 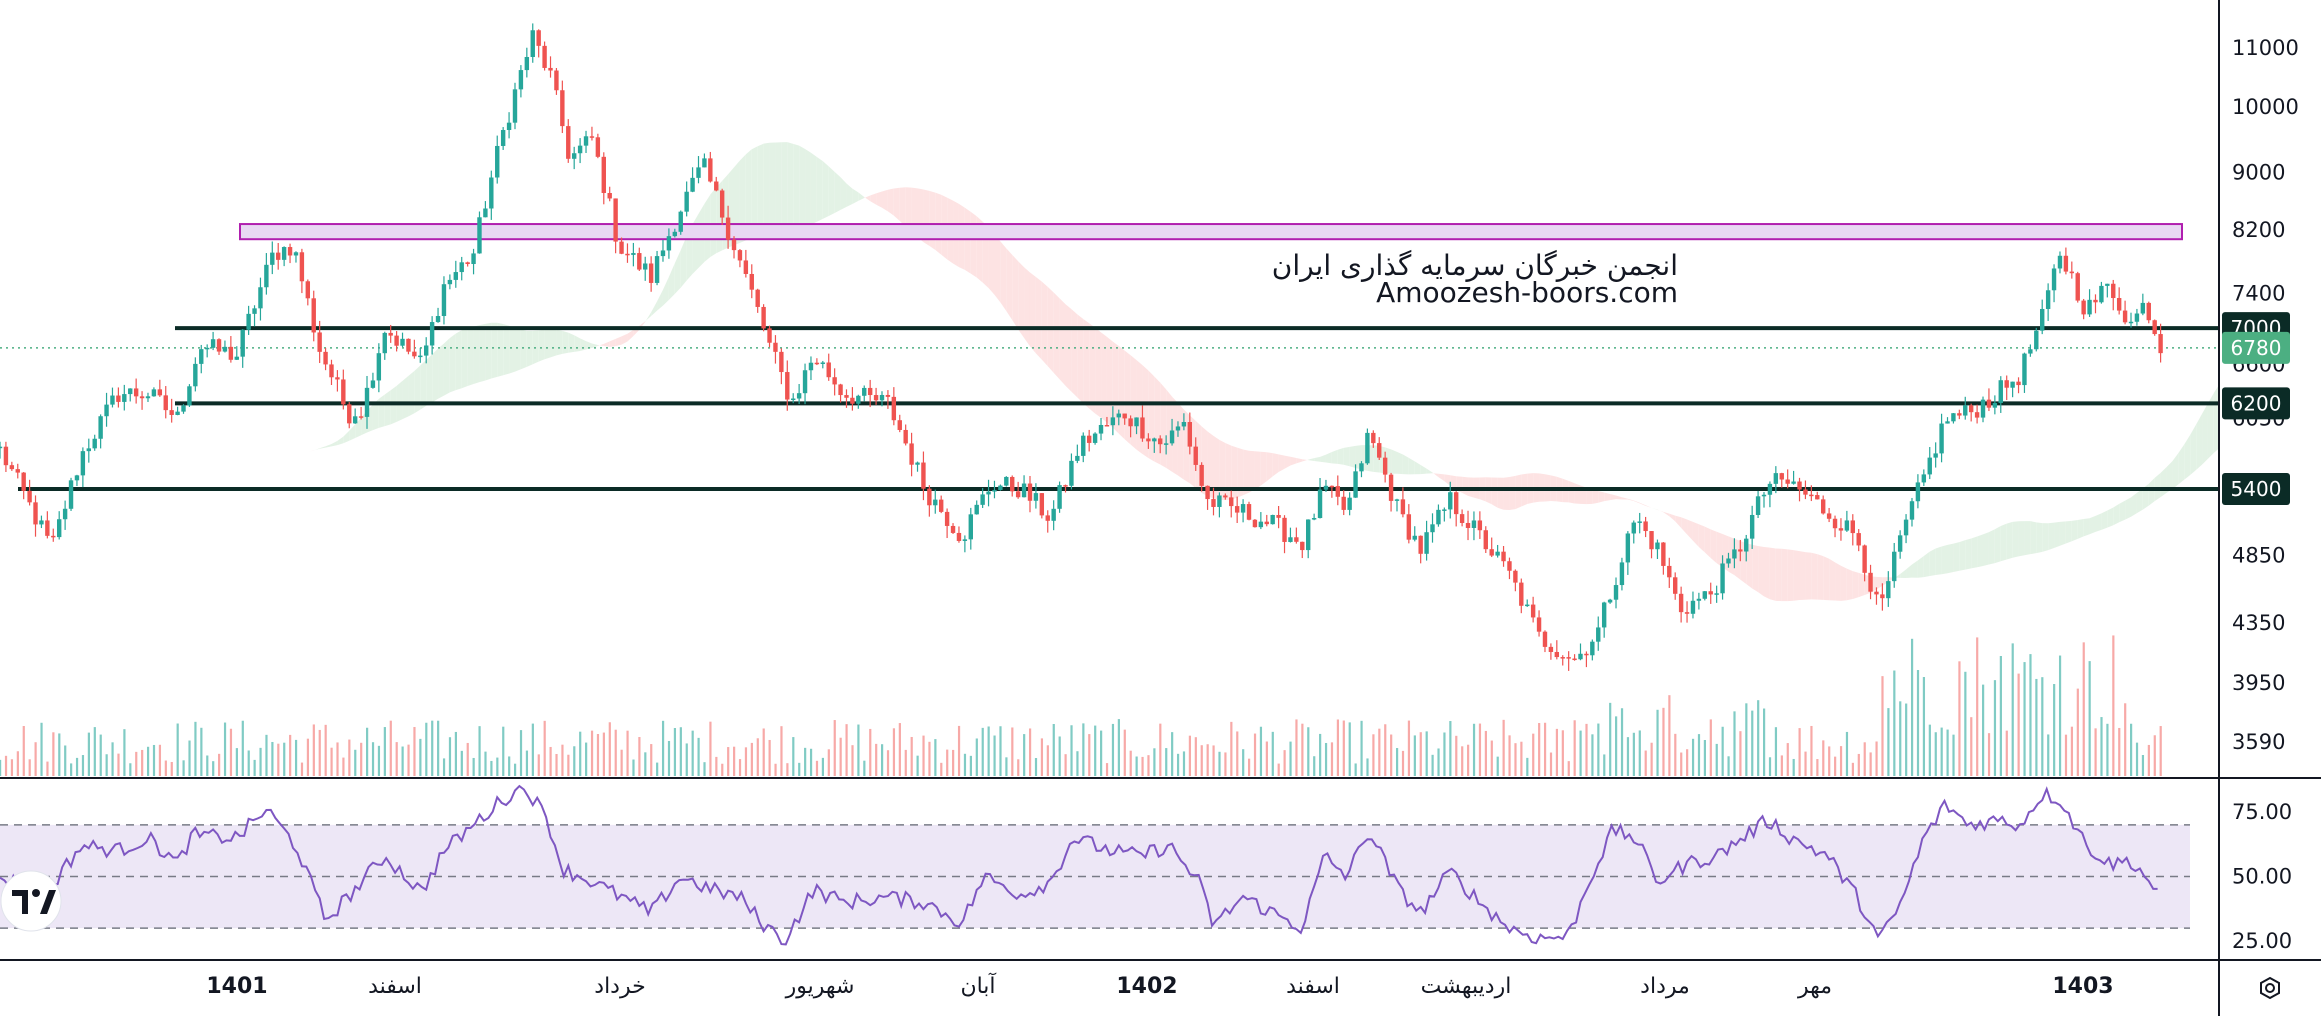 I want to click on time-label: شهریور, so click(x=820, y=986).